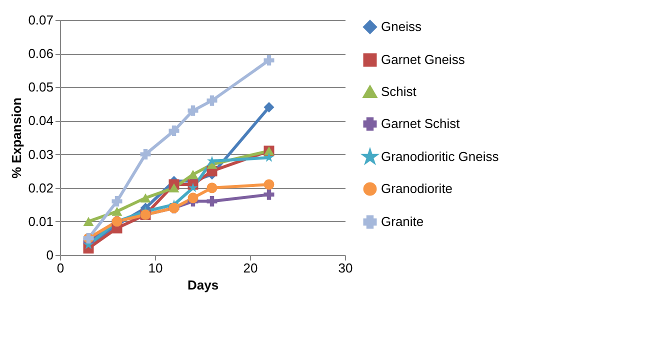 This screenshot has height=362, width=668. Describe the element at coordinates (41, 221) in the screenshot. I see `y-tick-label: 0.01` at that location.